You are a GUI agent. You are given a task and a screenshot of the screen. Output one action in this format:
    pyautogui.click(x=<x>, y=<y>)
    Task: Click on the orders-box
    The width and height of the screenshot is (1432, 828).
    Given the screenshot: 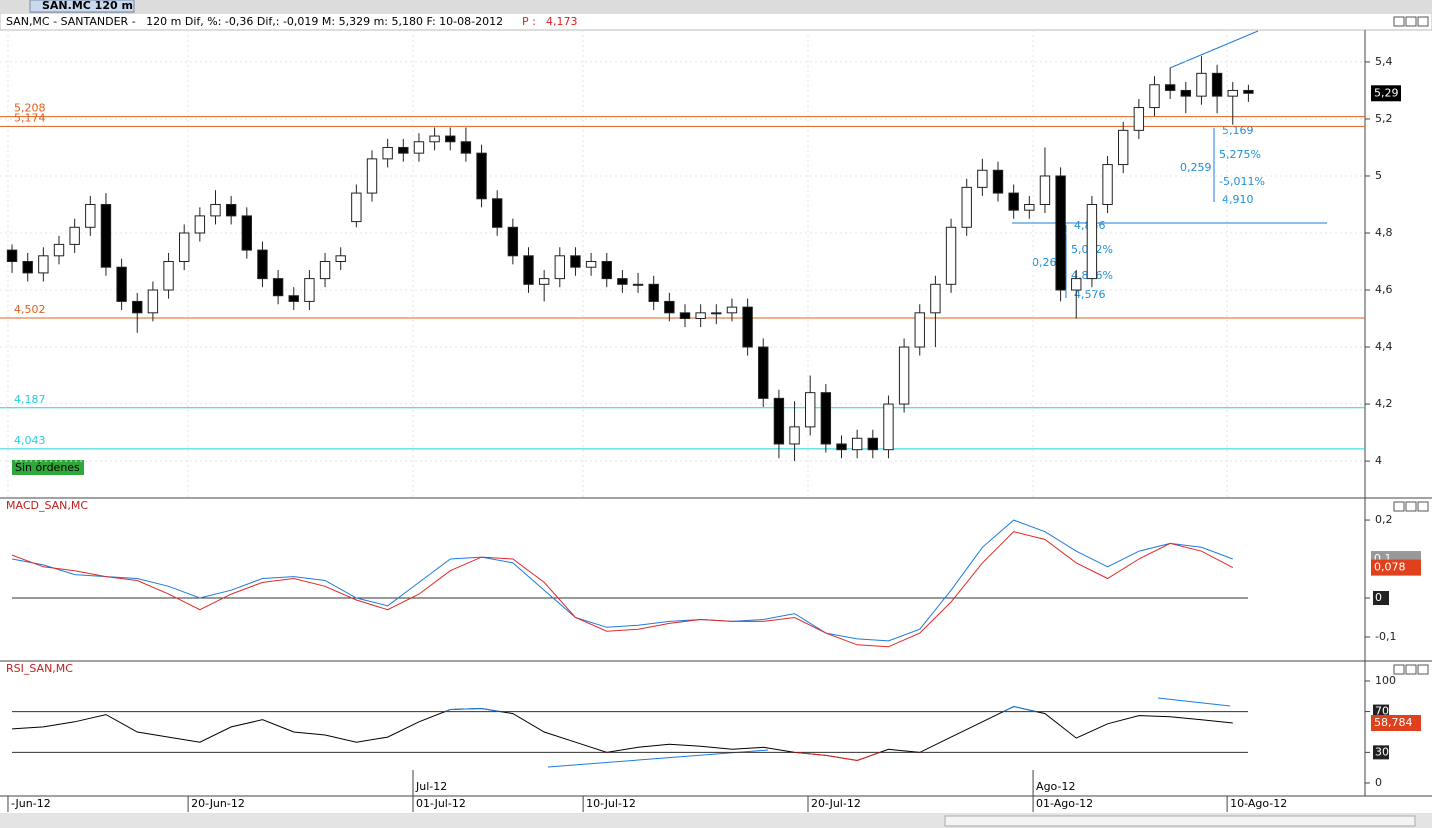 What is the action you would take?
    pyautogui.click(x=48, y=467)
    